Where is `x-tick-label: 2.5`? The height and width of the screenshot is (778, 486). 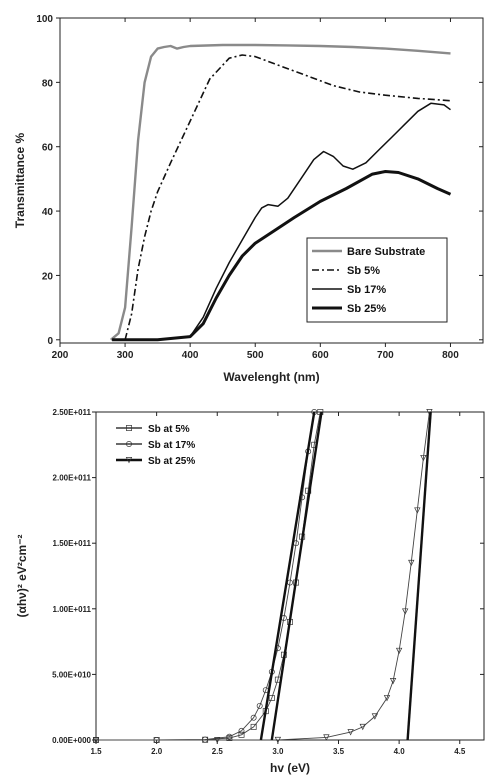 x-tick-label: 2.5 is located at coordinates (218, 751).